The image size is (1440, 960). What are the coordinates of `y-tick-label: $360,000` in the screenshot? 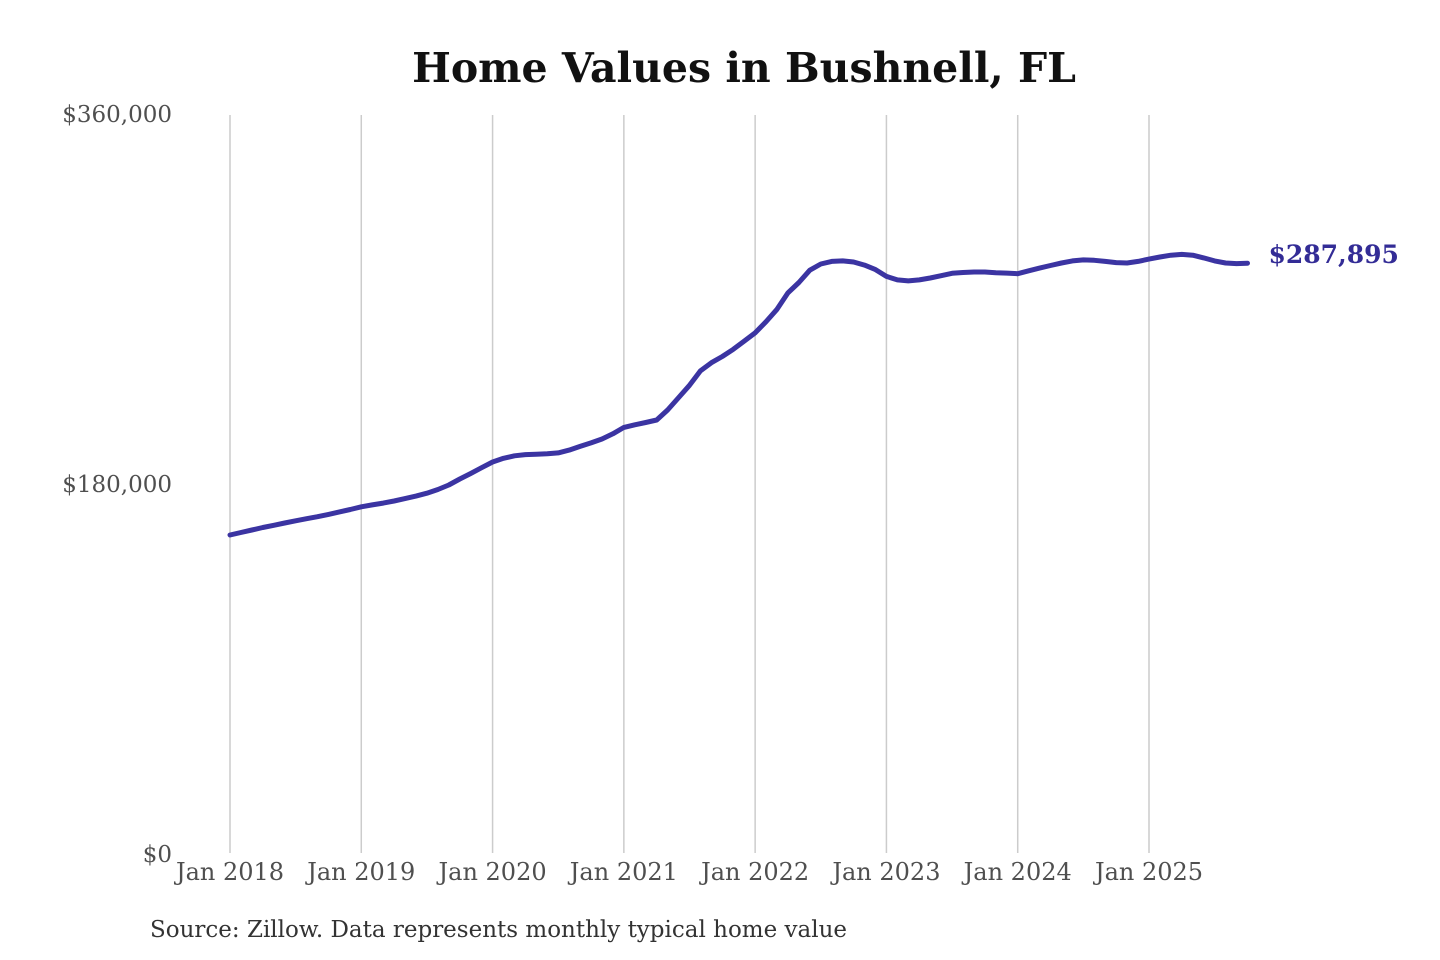 It's located at (117, 115).